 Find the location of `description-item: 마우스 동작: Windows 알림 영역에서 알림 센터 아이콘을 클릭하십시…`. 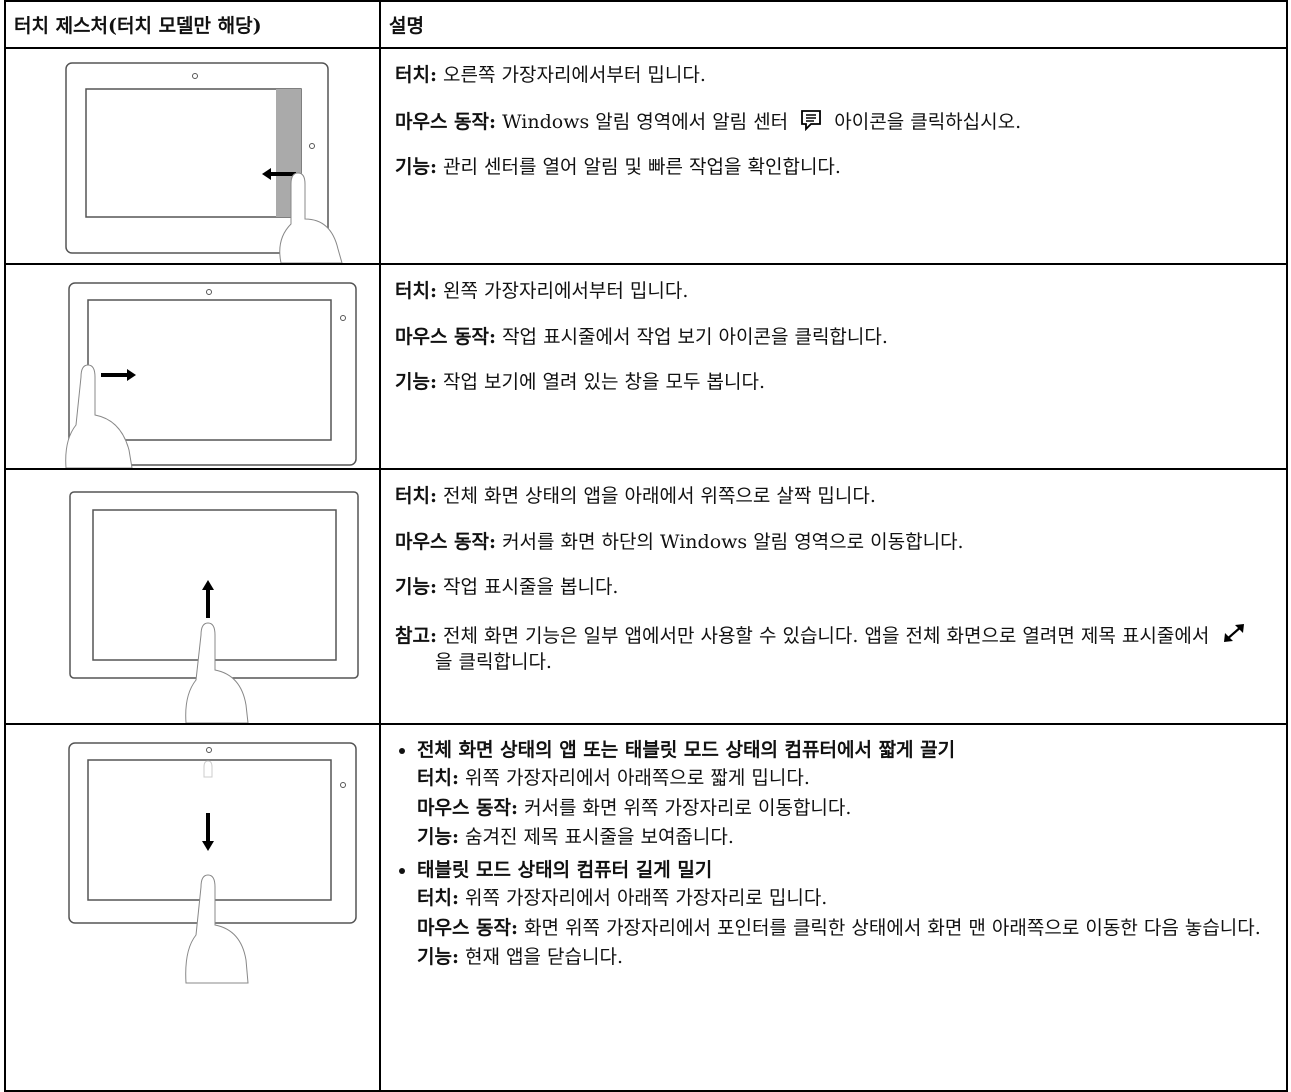

description-item: 마우스 동작: Windows 알림 영역에서 알림 센터 아이콘을 클릭하십시… is located at coordinates (833, 122).